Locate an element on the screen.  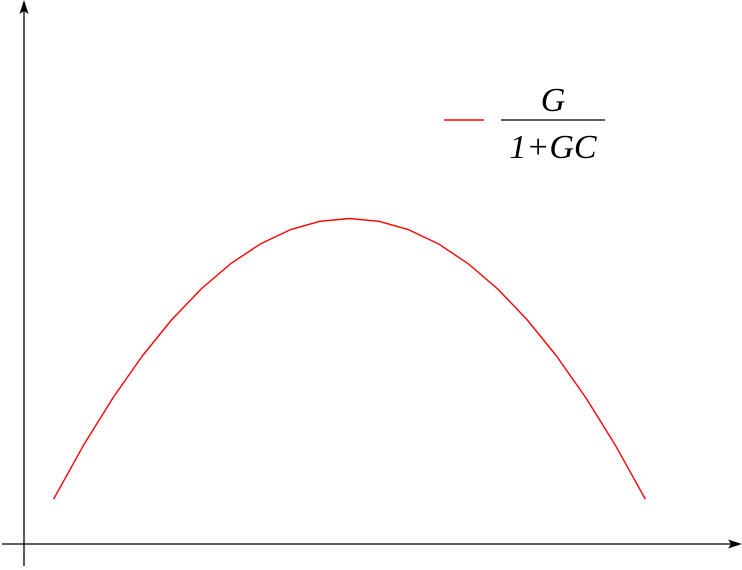
legend-denominator: 1+GC is located at coordinates (552, 147).